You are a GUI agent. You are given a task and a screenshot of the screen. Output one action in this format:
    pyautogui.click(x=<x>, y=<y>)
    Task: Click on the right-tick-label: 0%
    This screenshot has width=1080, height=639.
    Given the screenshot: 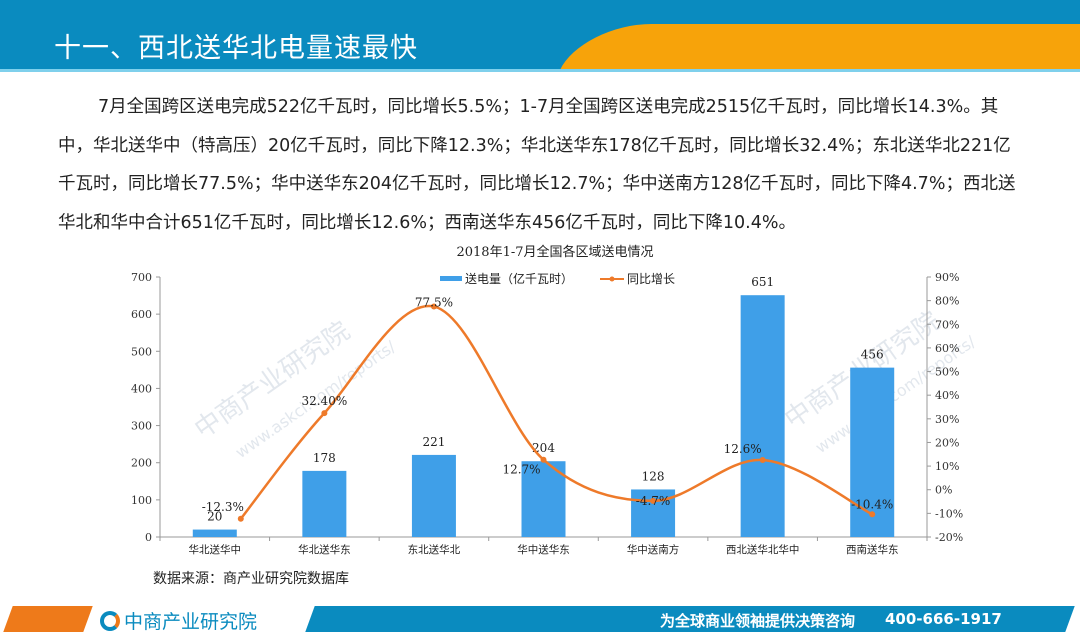 What is the action you would take?
    pyautogui.click(x=943, y=490)
    